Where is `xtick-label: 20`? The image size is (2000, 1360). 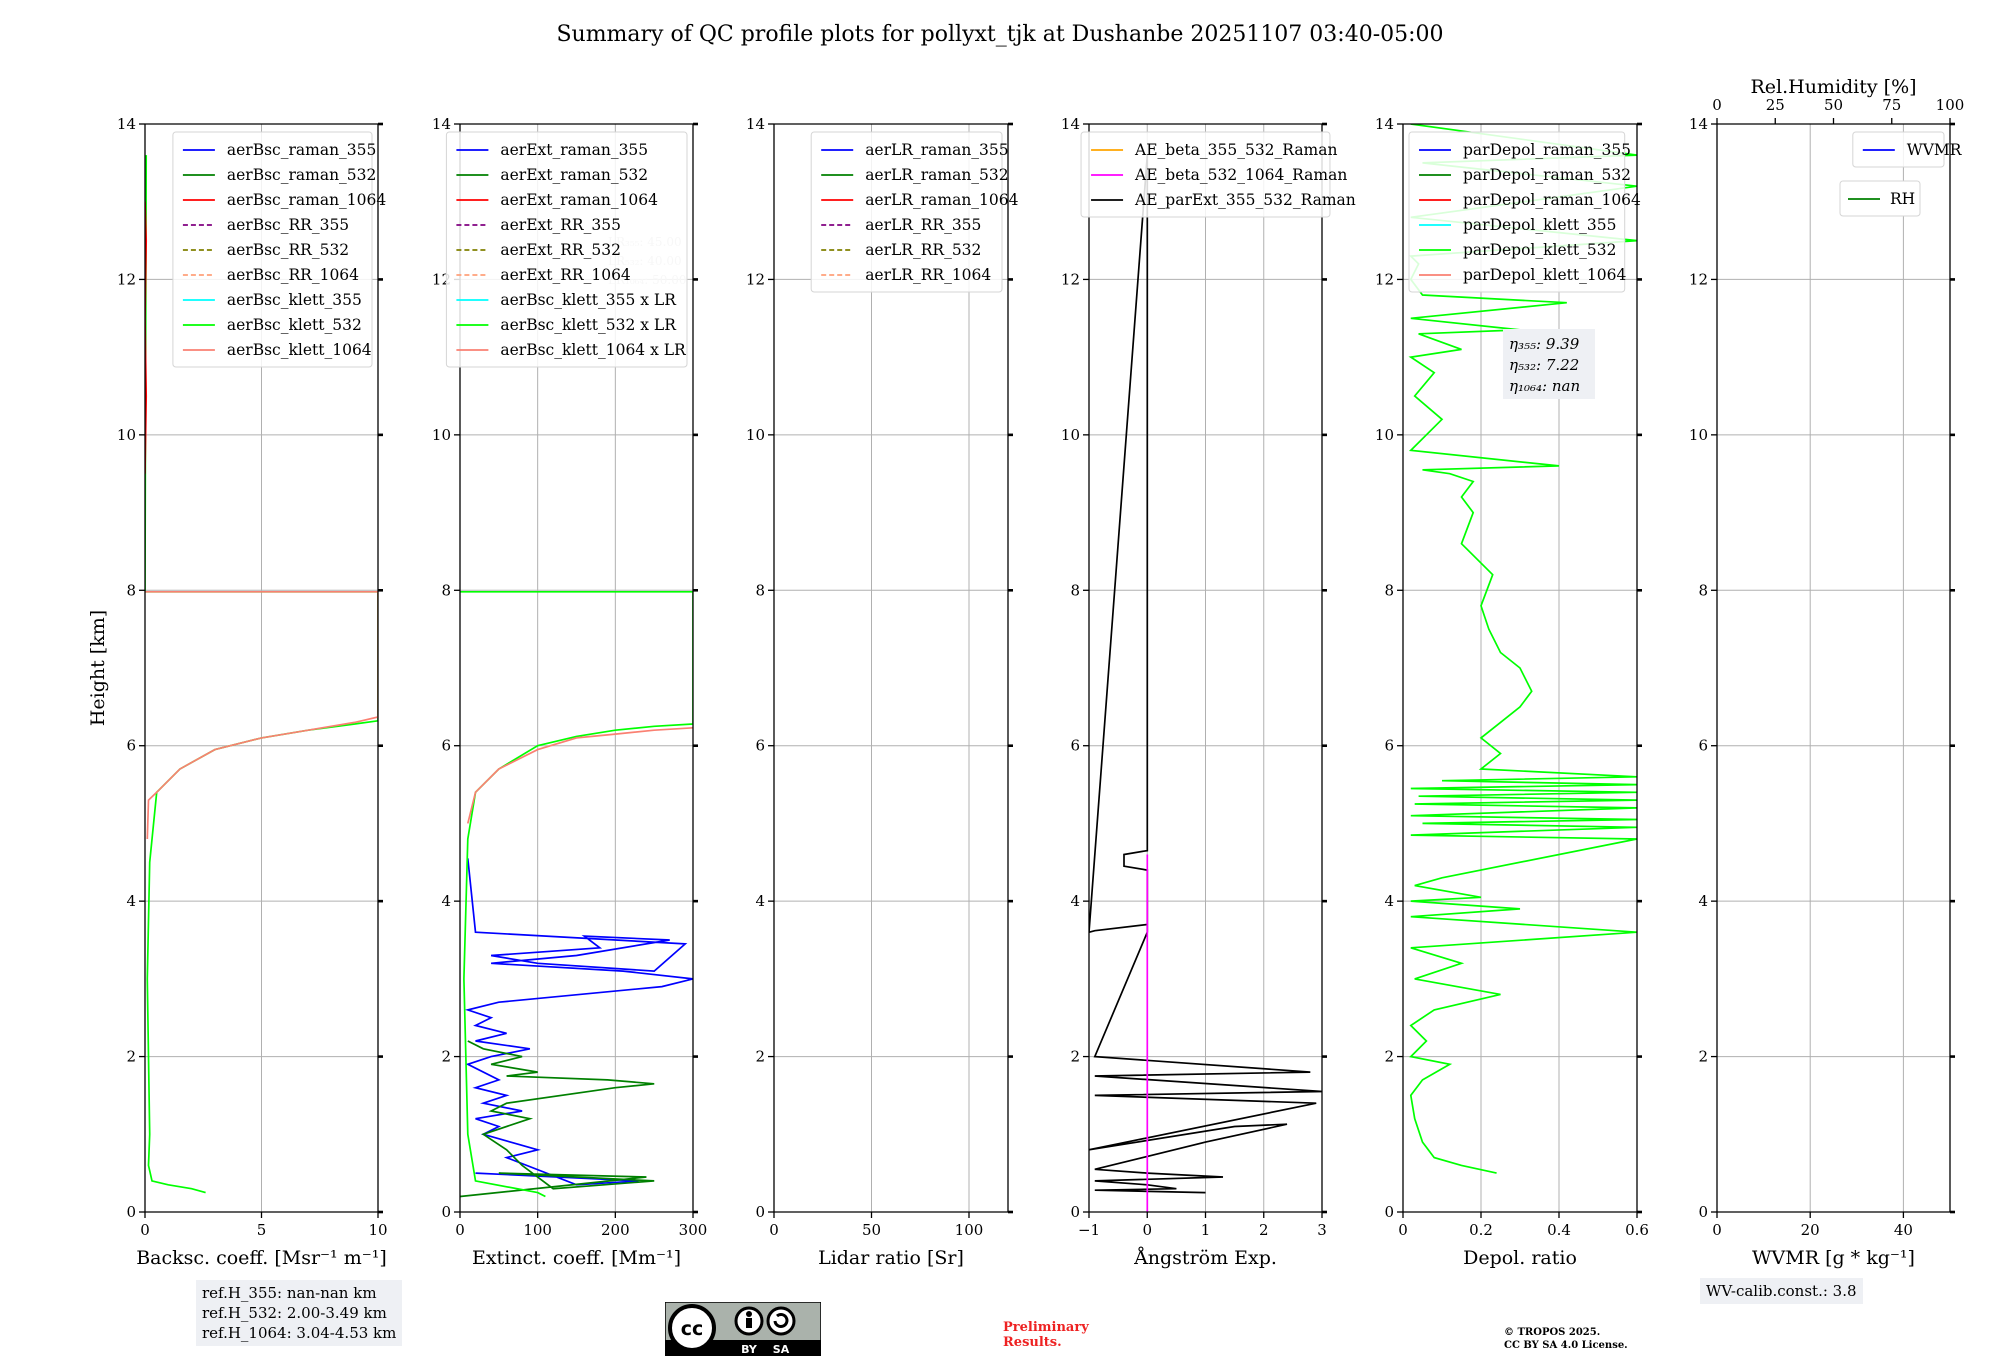
xtick-label: 20 is located at coordinates (1810, 1230).